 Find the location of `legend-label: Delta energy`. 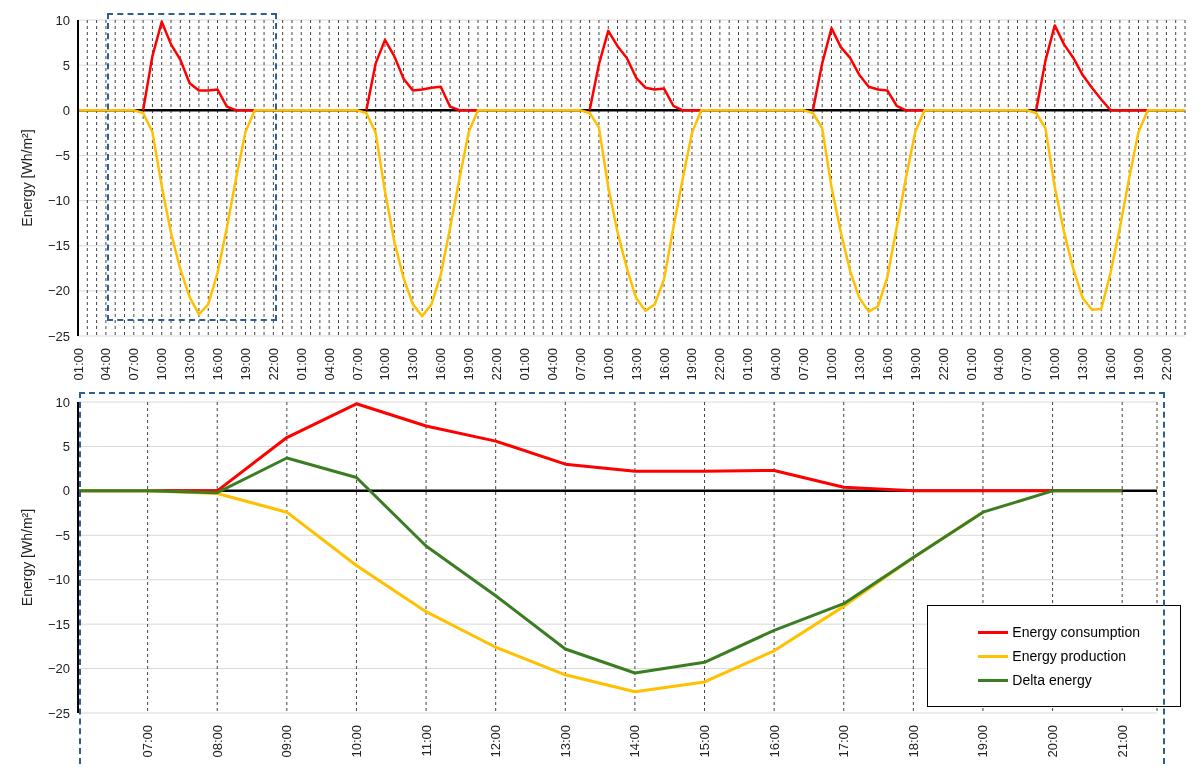

legend-label: Delta energy is located at coordinates (1052, 680).